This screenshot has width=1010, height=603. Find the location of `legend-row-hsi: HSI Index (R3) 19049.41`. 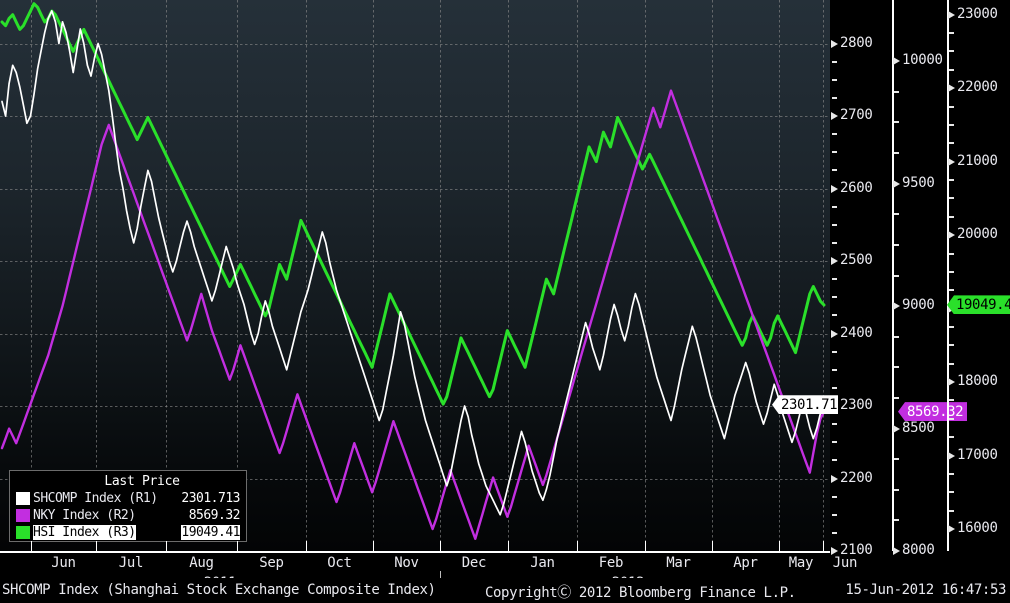

legend-row-hsi: HSI Index (R3) 19049.41 is located at coordinates (128, 532).